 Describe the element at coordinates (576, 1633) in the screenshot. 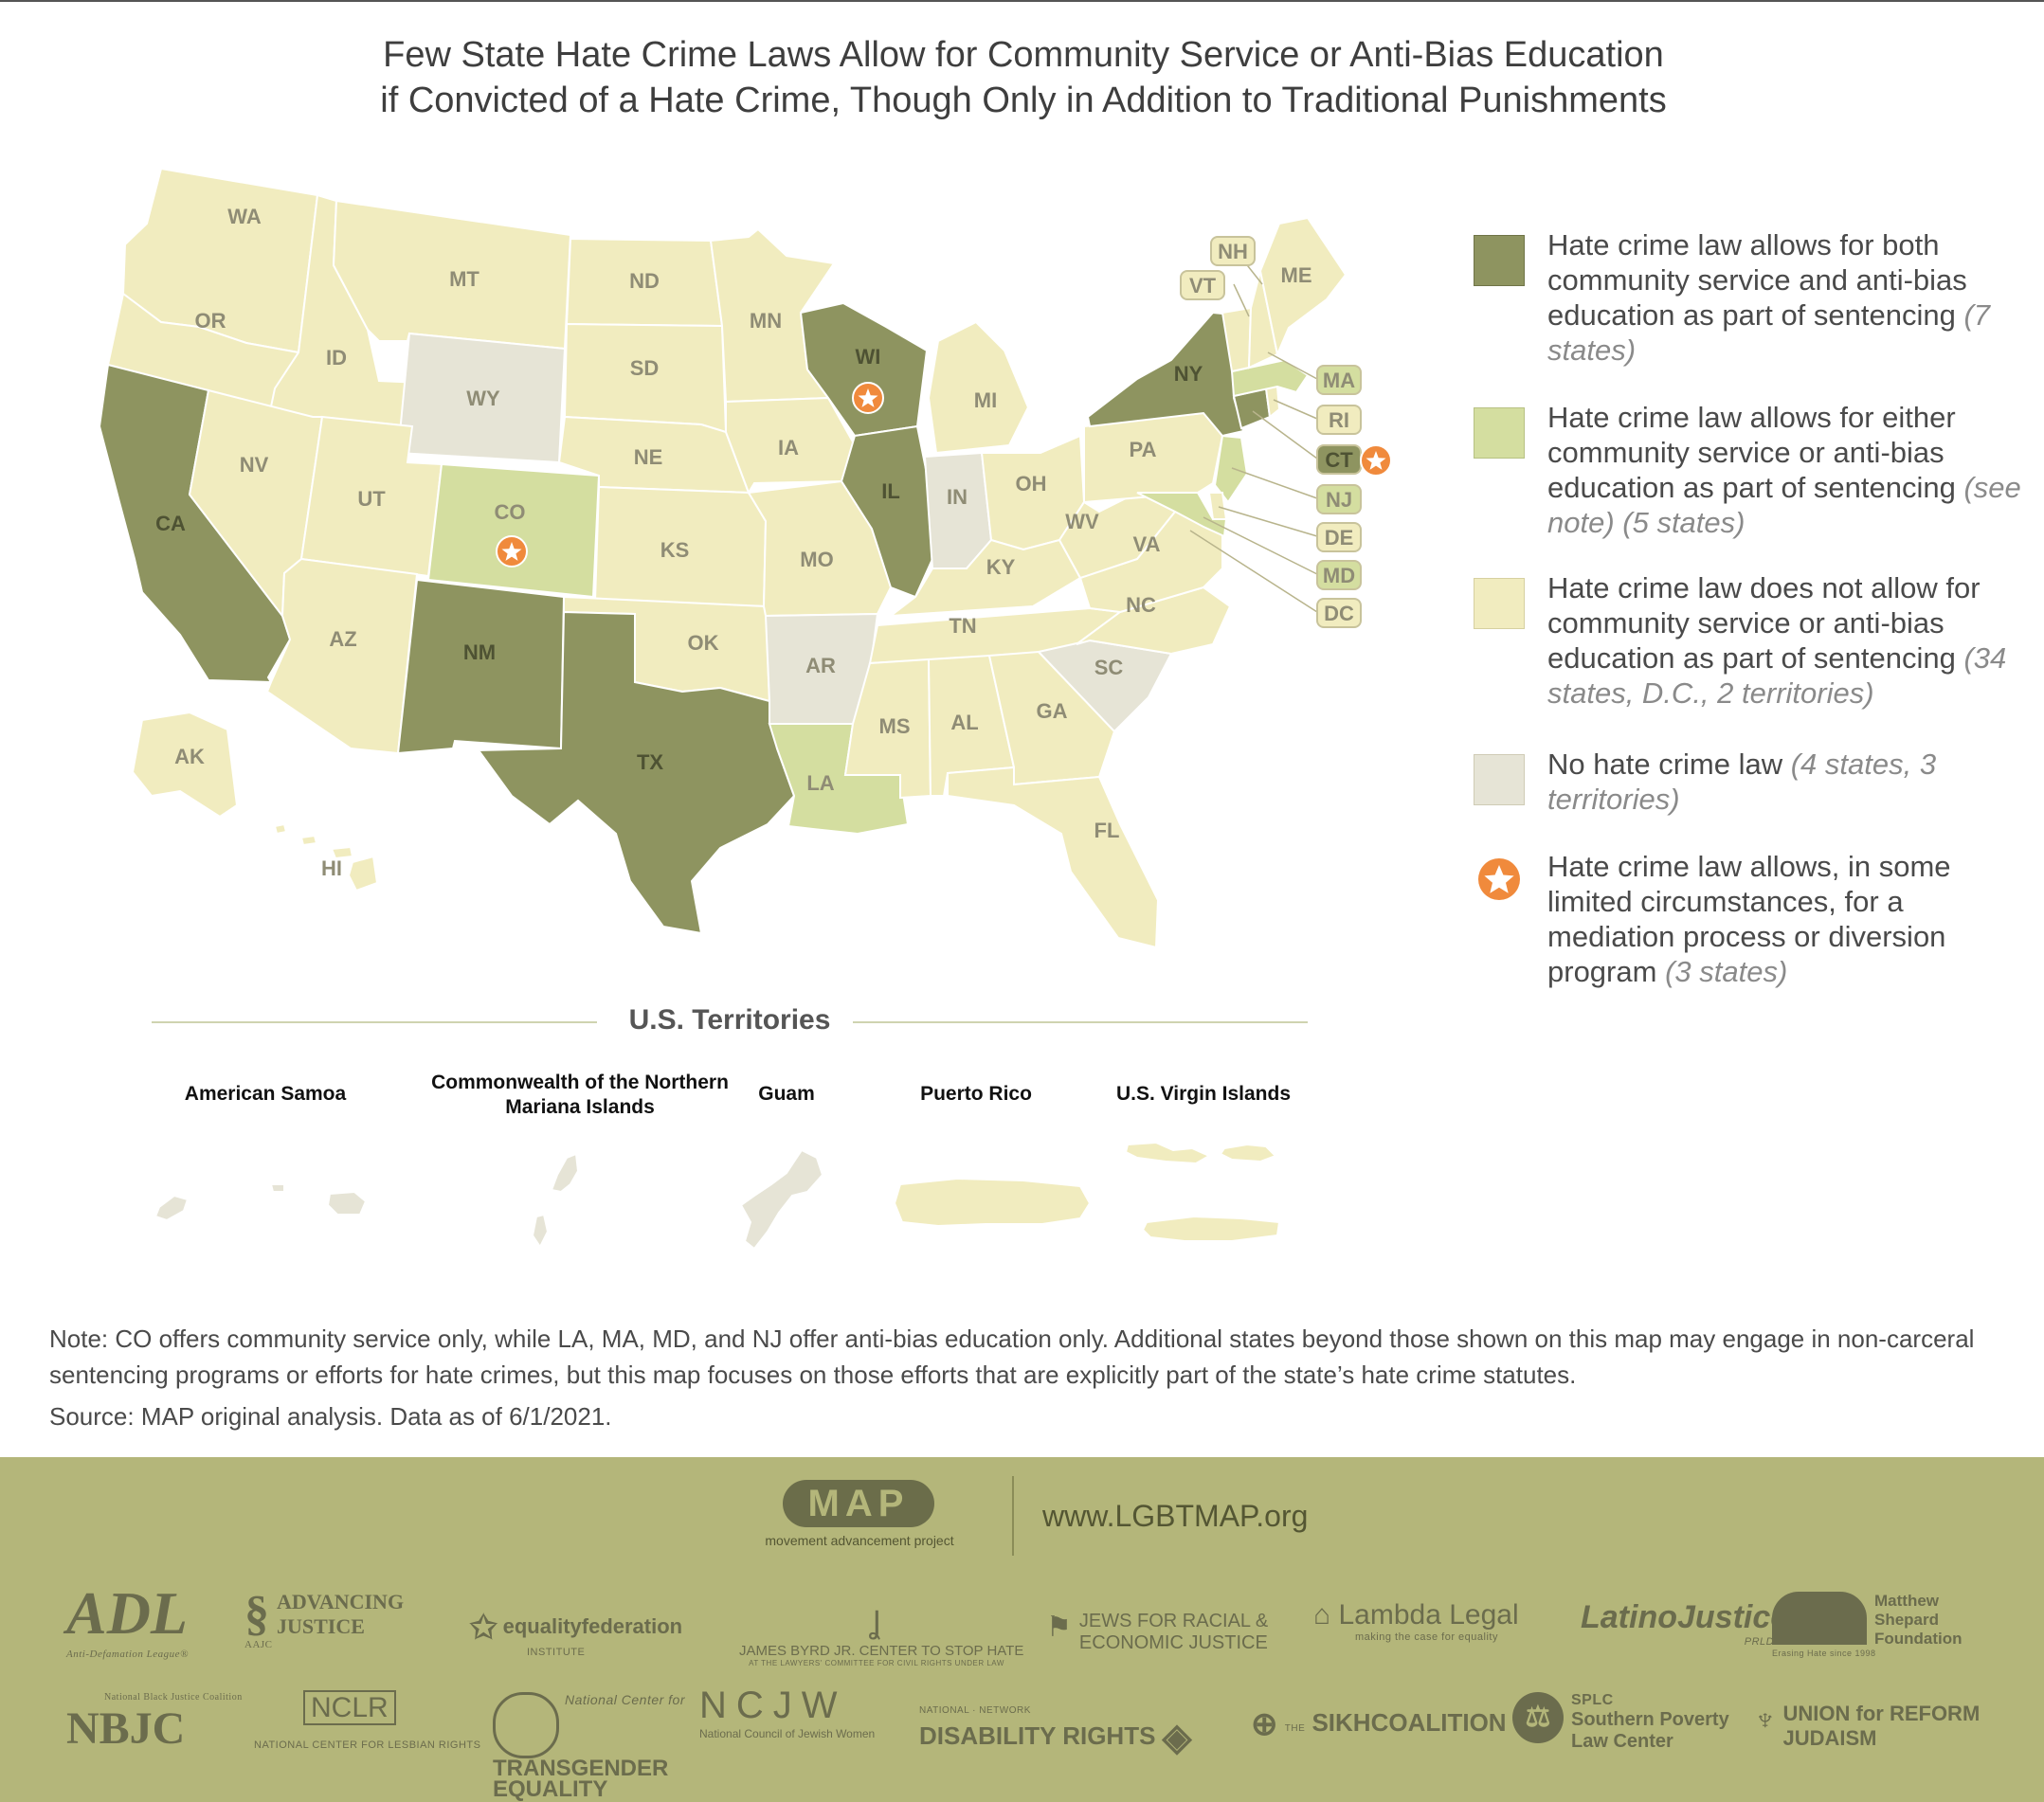

I see `partner-equality-federation: ✩ equalityfederation INSTITUTE` at that location.